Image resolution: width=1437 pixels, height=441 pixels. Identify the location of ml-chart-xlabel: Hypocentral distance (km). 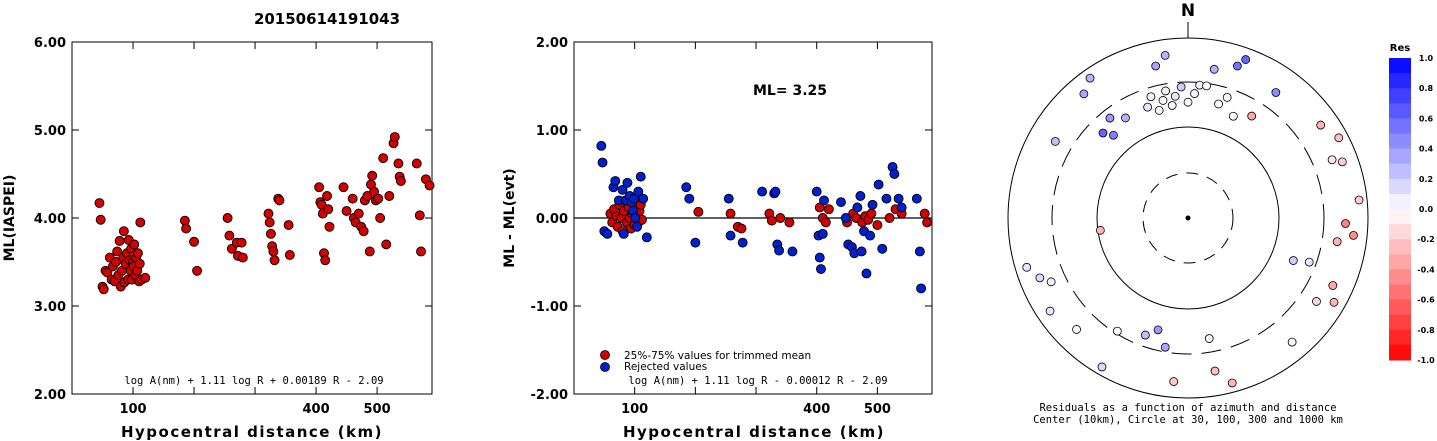
(252, 432).